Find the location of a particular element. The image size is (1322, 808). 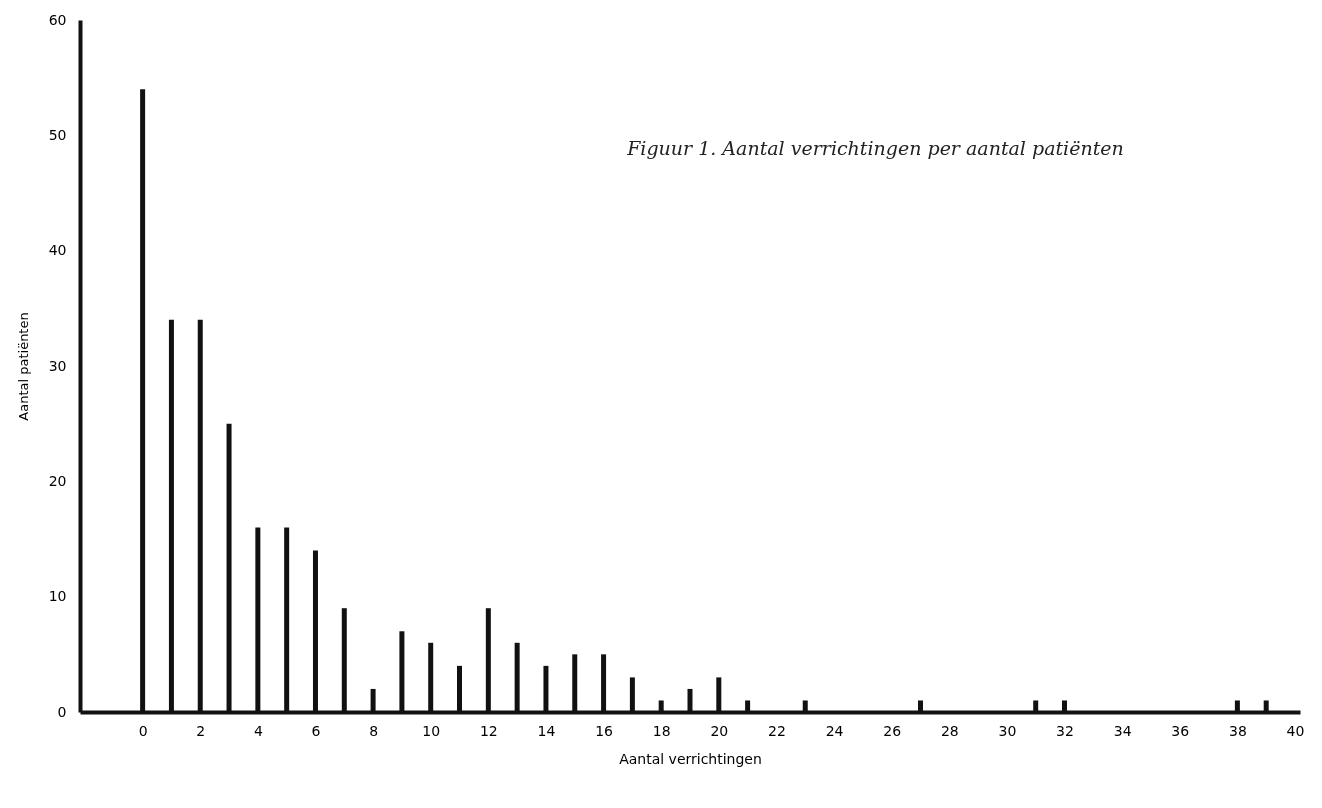

x-tick-label: 28 is located at coordinates (949, 730).